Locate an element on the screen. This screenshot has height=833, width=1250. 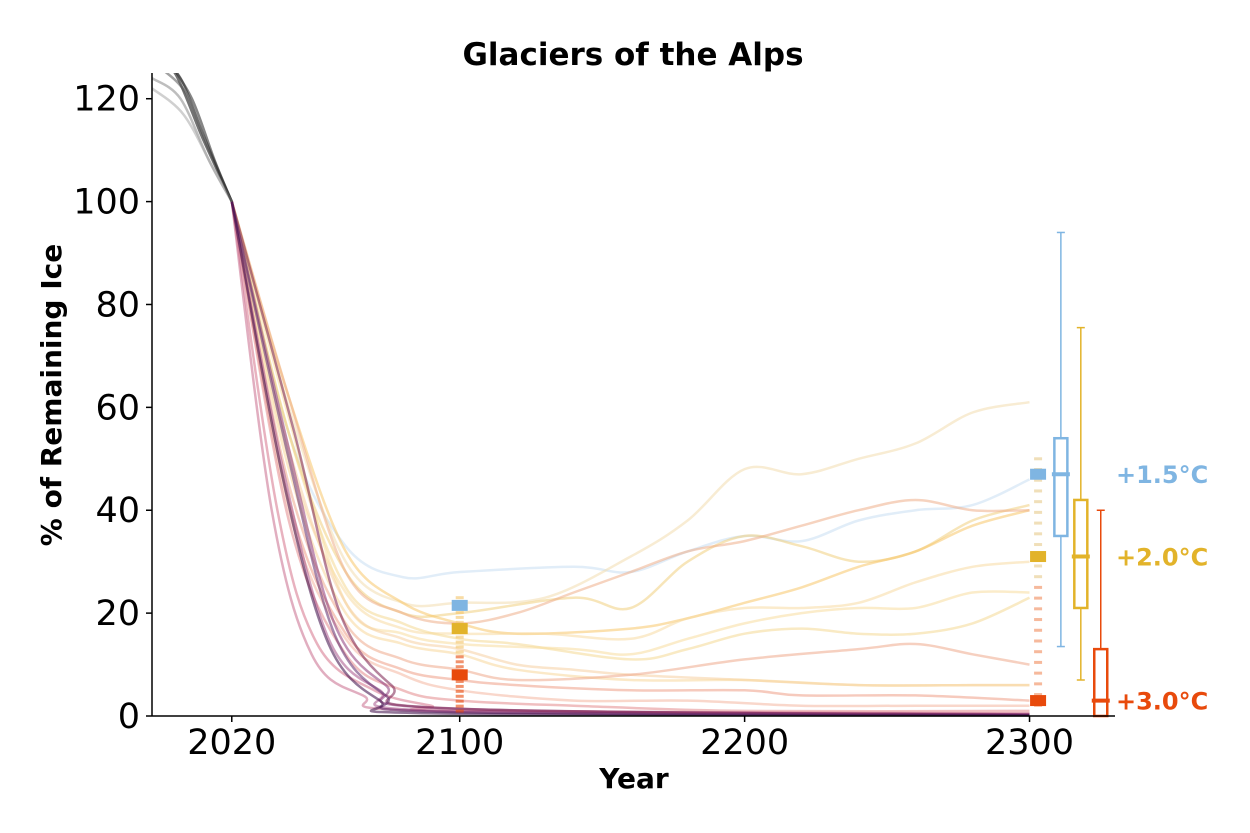
y-tick-label: 0 is located at coordinates (129, 717).